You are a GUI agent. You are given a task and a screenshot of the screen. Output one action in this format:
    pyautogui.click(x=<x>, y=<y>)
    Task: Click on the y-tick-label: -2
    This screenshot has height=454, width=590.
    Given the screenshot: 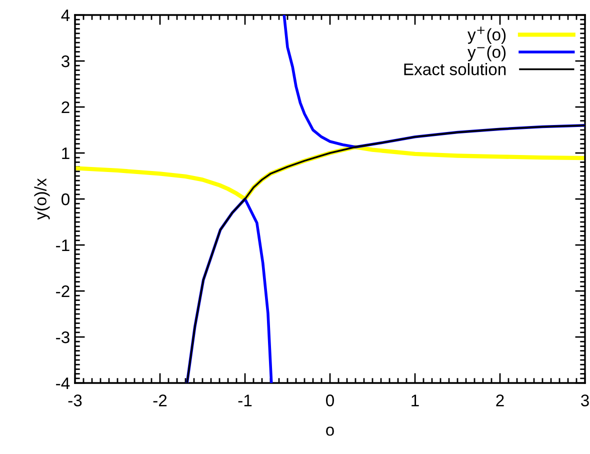 What is the action you would take?
    pyautogui.click(x=63, y=291)
    